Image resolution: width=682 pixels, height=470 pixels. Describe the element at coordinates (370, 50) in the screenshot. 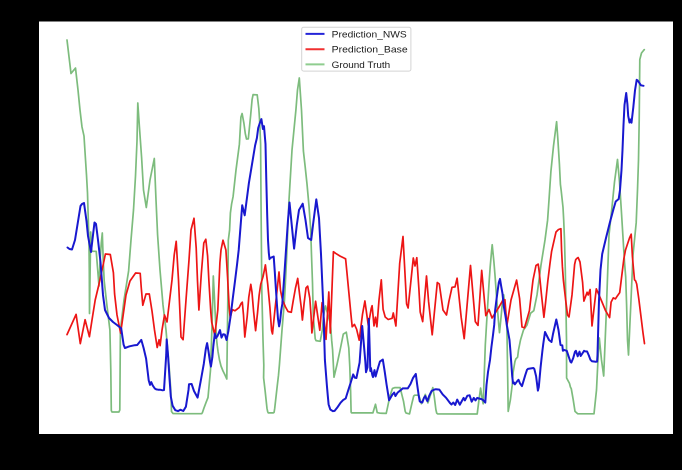

I see `svg-text: Prediction_Base` at that location.